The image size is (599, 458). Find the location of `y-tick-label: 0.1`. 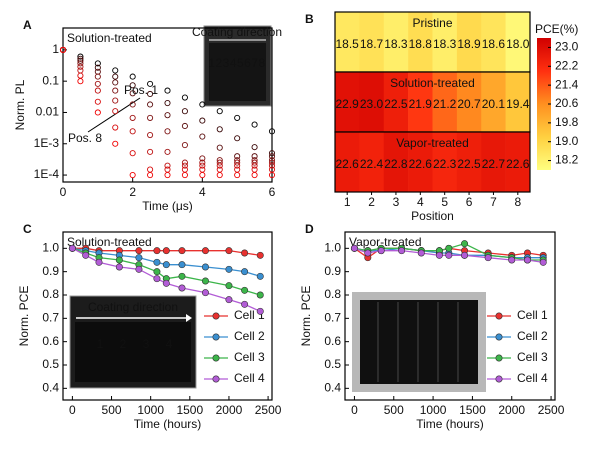

y-tick-label: 0.1 is located at coordinates (50, 80).